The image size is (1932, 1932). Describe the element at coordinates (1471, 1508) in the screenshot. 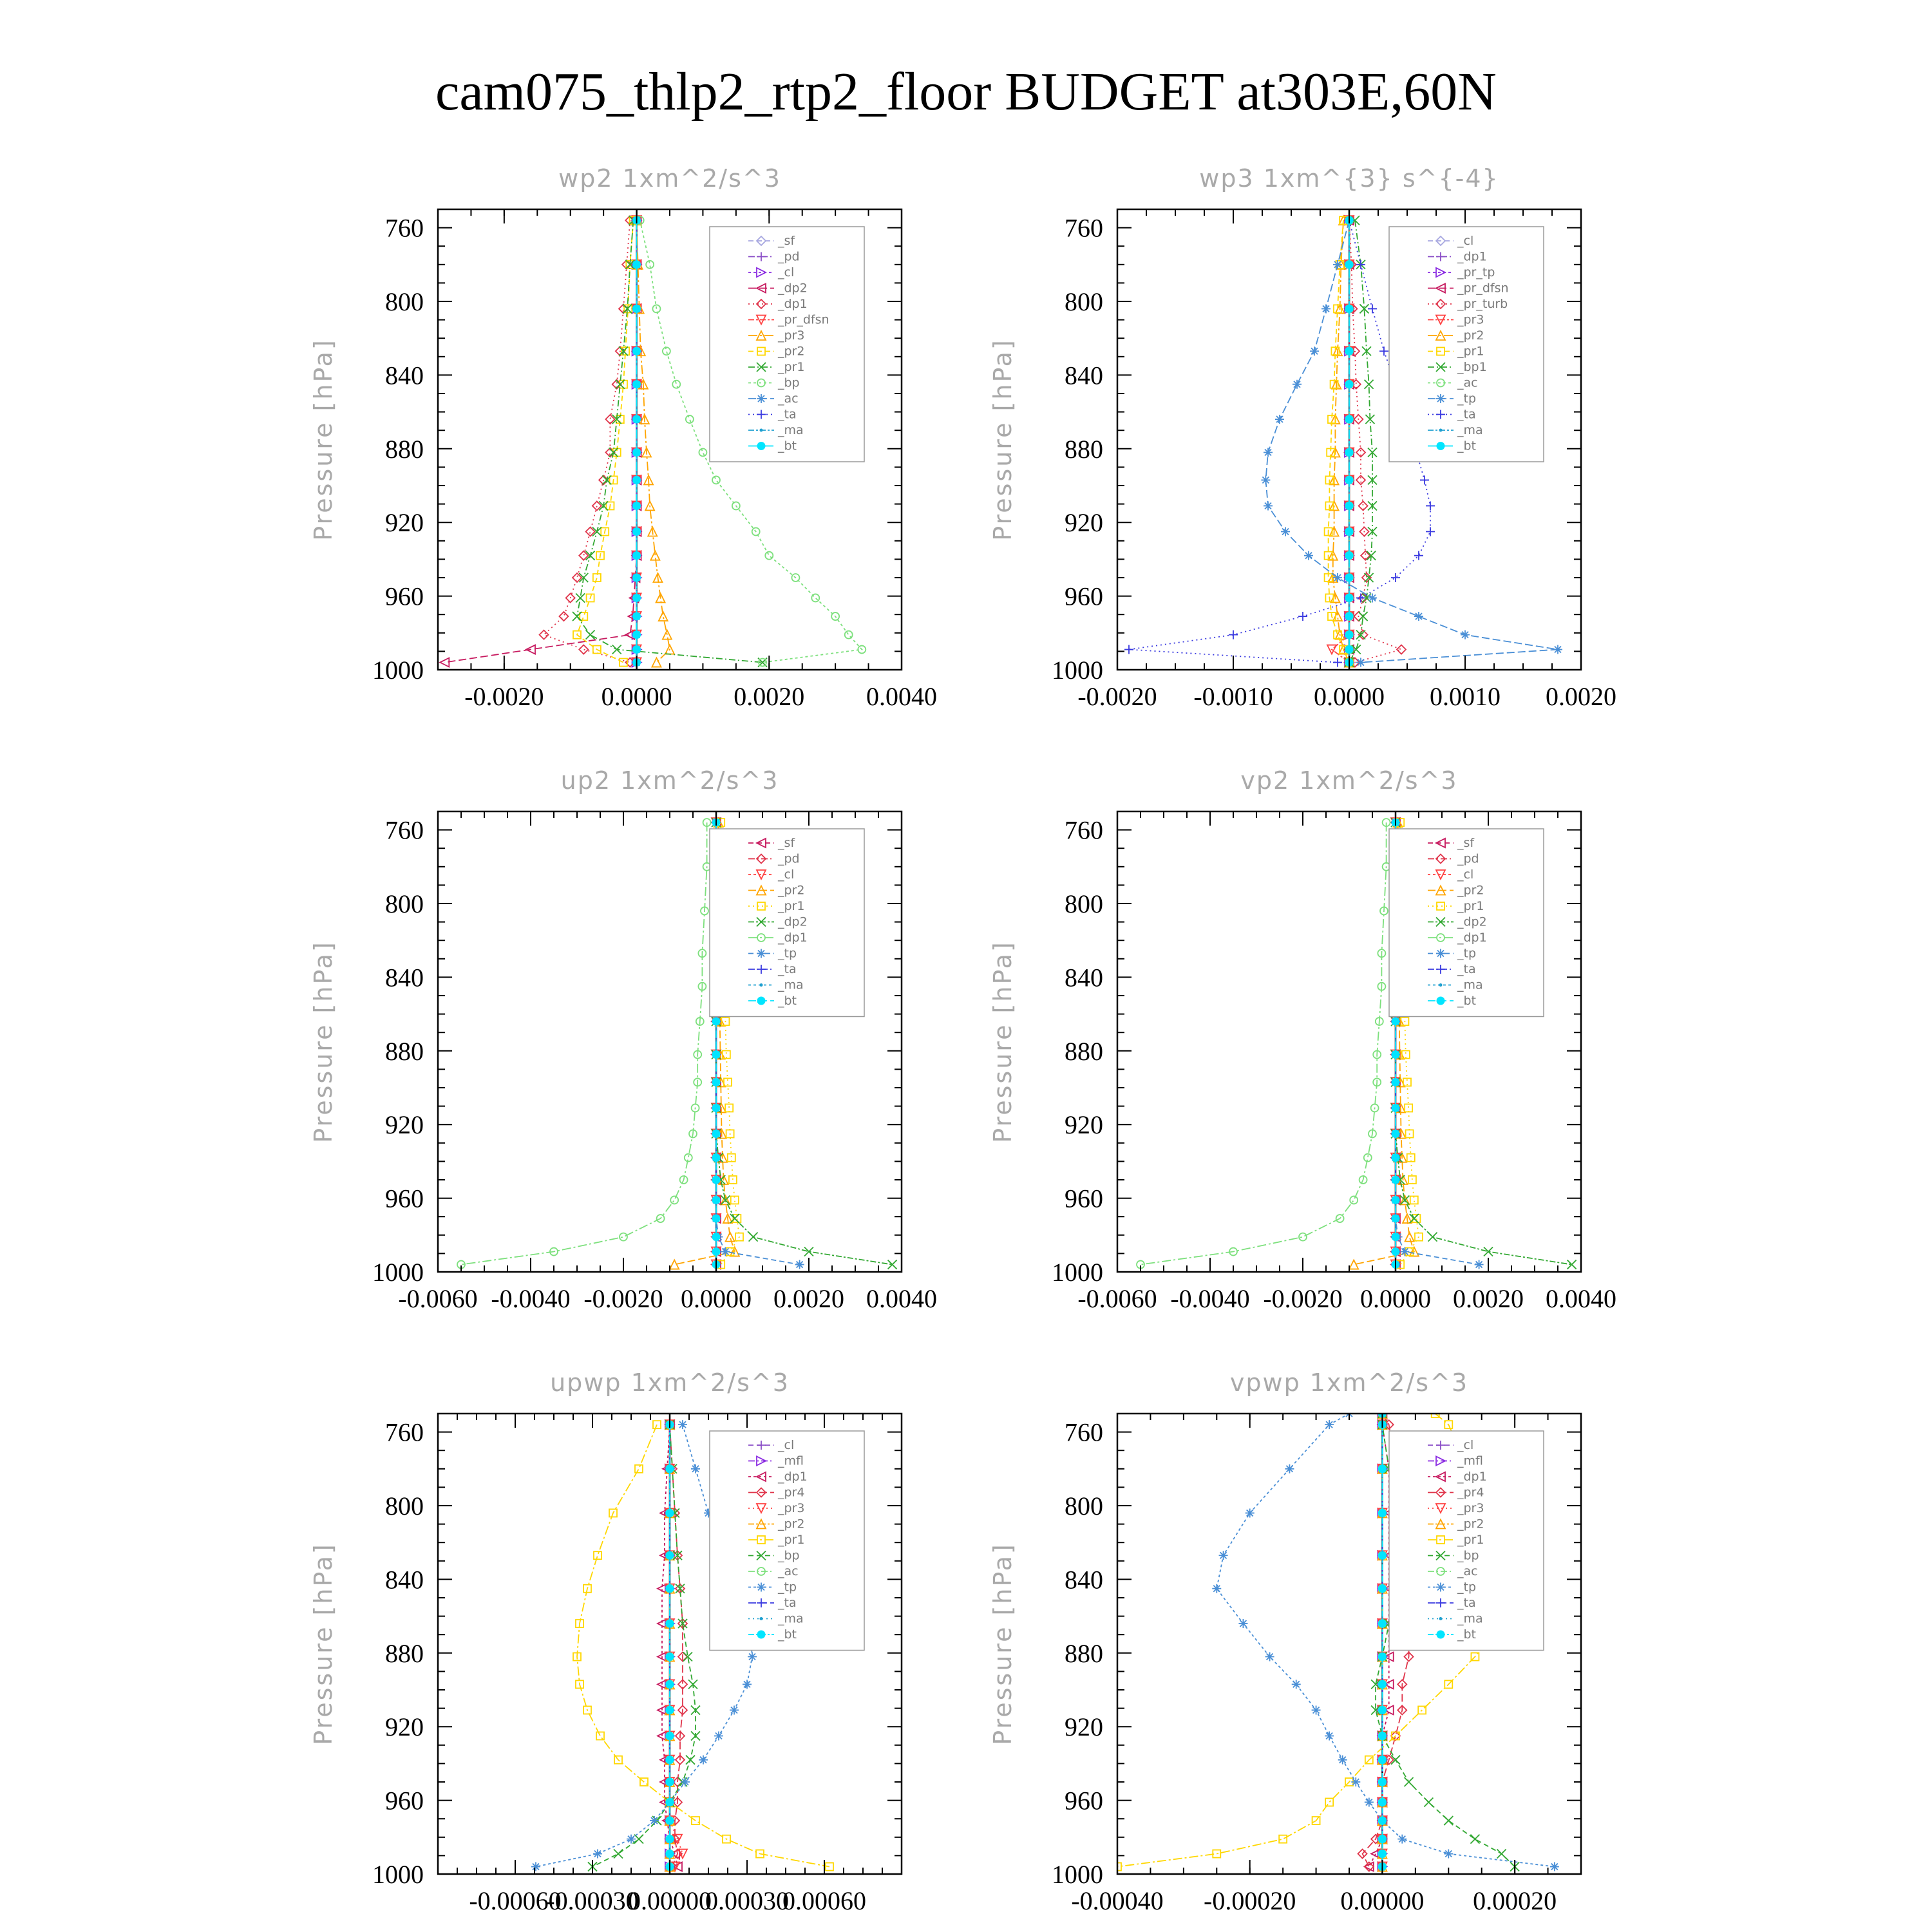

I see `legend-label: _pr3` at that location.